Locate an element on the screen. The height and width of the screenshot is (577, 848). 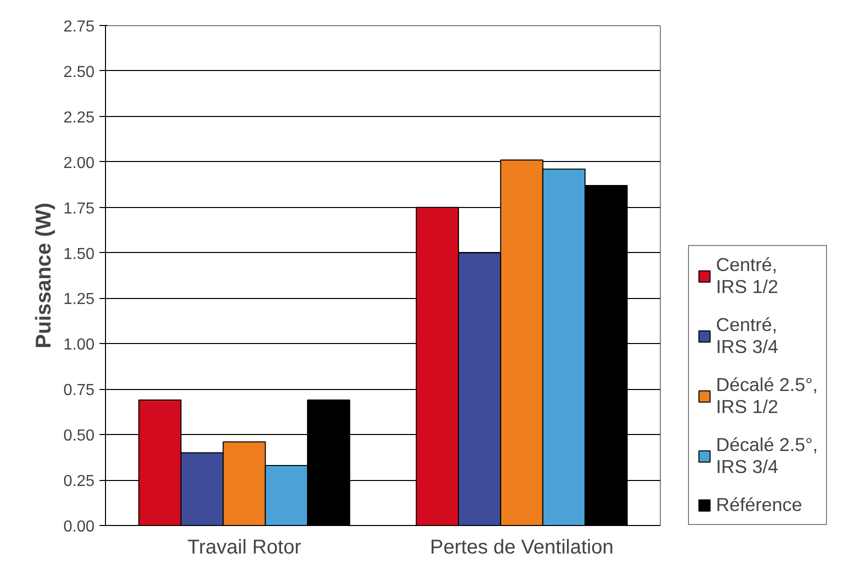
legend-label: Centré, IRS 1/2 is located at coordinates (747, 276).